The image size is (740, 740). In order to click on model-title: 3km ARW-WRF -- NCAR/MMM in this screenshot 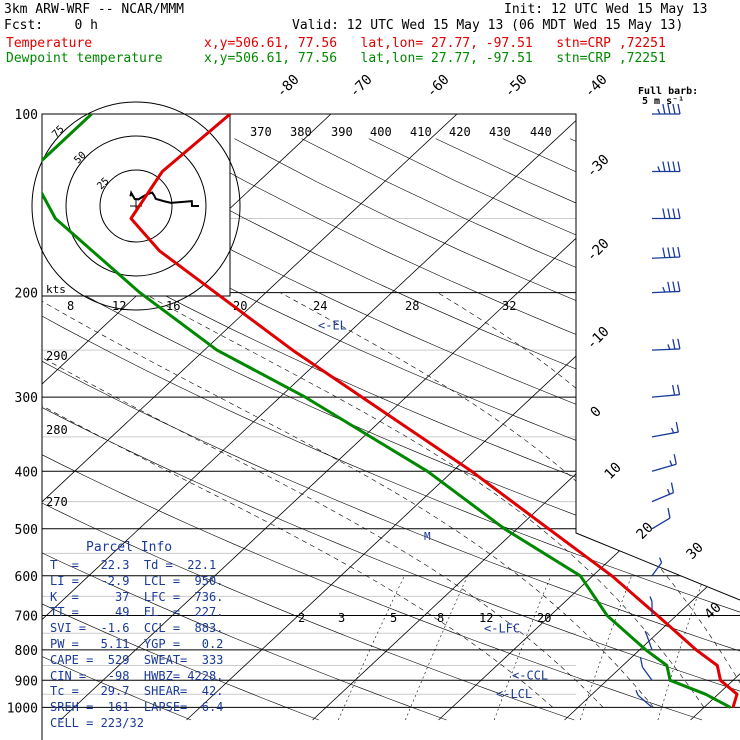, I will do `click(94, 9)`.